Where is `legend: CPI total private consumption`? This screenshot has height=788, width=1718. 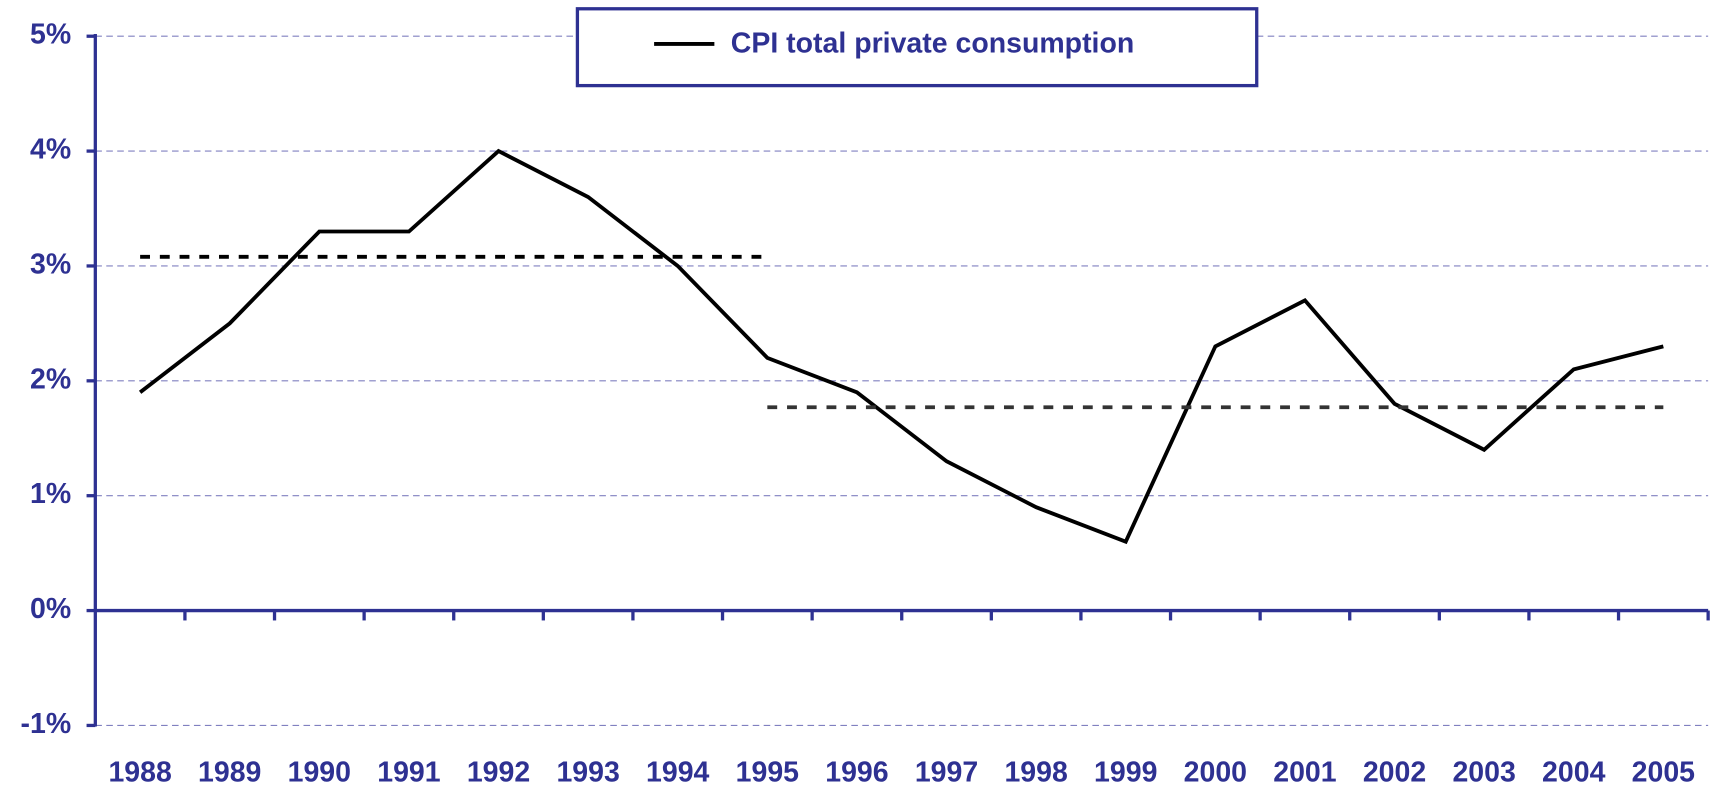 legend: CPI total private consumption is located at coordinates (917, 47).